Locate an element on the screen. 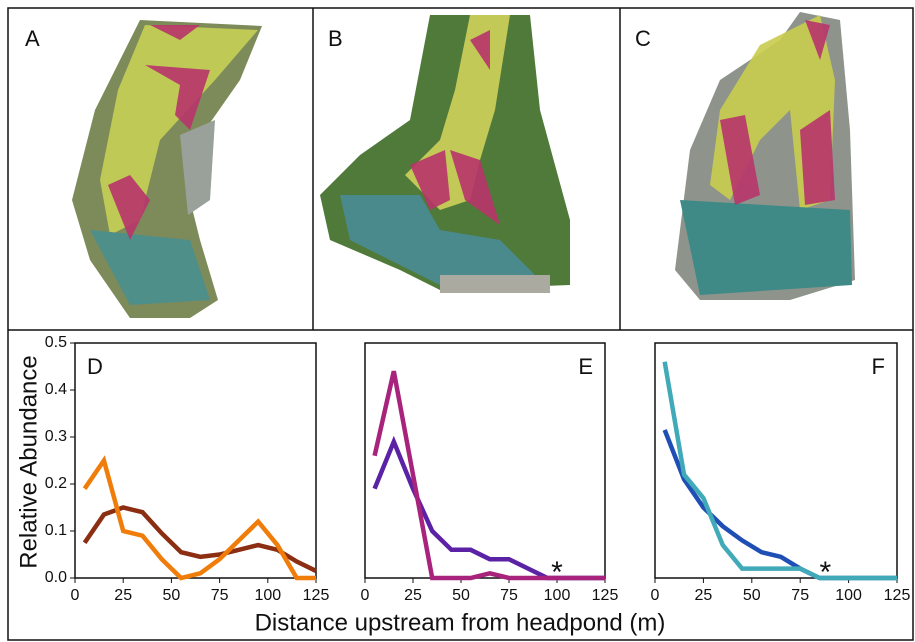 Image resolution: width=915 pixels, height=642 pixels. panel-label: A is located at coordinates (32, 38).